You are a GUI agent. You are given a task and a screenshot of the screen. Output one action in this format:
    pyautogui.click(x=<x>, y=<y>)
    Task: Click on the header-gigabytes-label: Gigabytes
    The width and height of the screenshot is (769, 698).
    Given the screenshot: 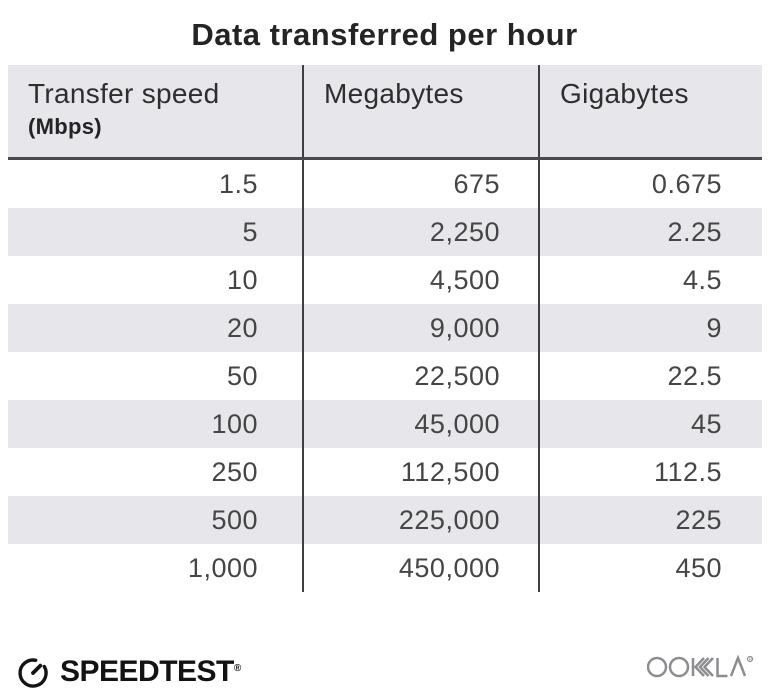 What is the action you would take?
    pyautogui.click(x=624, y=93)
    